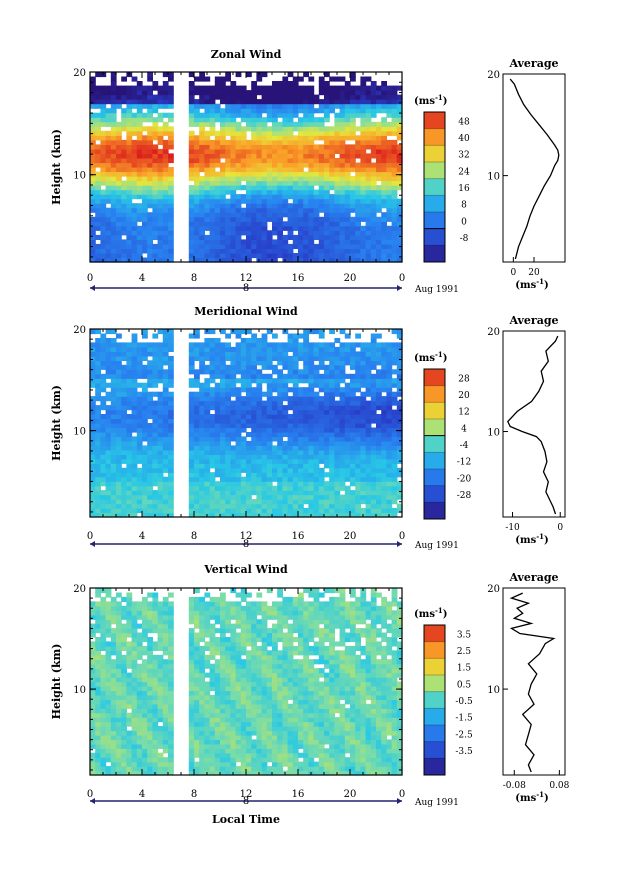 The image size is (620, 873). I want to click on colorbar-tick-label: -20, so click(464, 479).